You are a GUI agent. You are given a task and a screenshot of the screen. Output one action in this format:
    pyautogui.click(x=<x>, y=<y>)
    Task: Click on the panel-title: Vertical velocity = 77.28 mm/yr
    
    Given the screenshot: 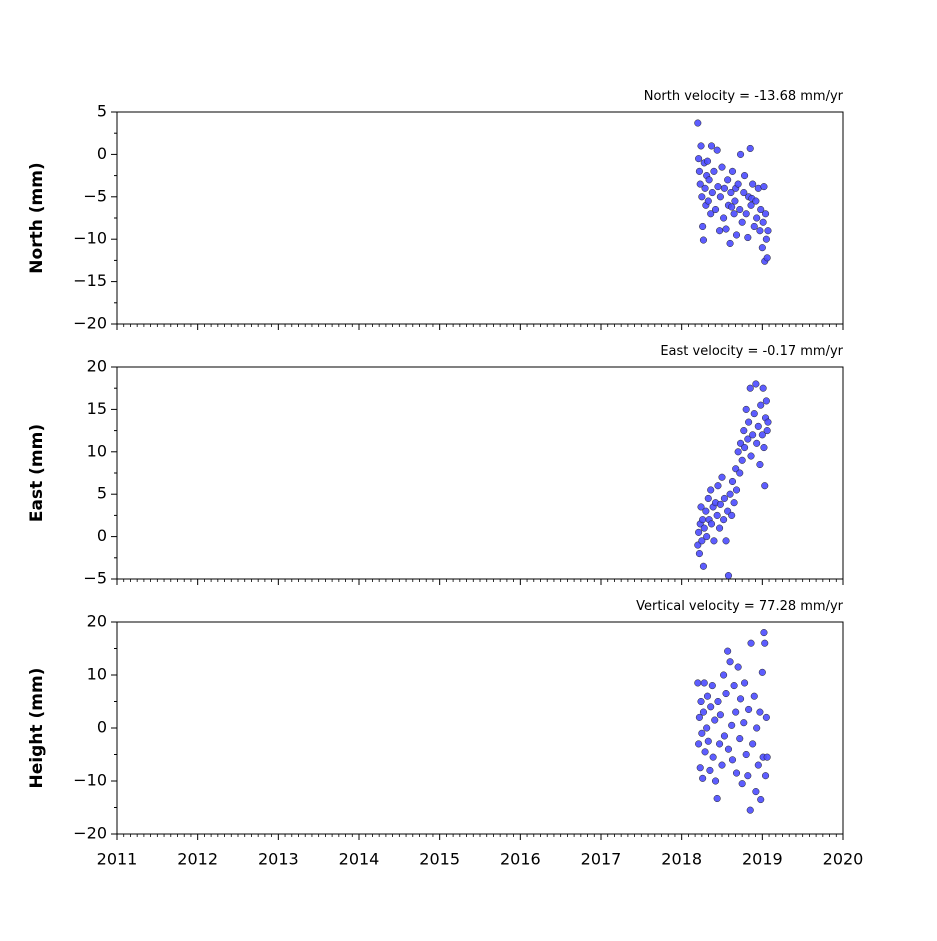 What is the action you would take?
    pyautogui.click(x=740, y=606)
    